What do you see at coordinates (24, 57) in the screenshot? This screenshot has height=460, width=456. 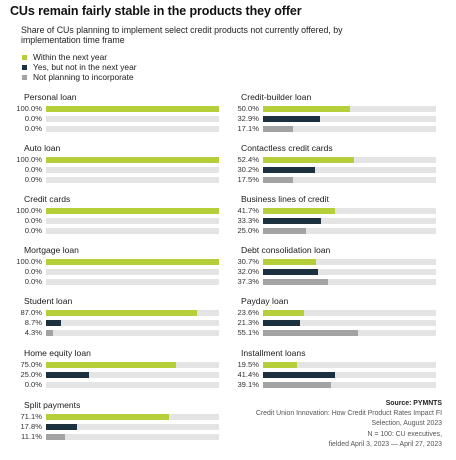 I see `legend-swatch-within-year` at bounding box center [24, 57].